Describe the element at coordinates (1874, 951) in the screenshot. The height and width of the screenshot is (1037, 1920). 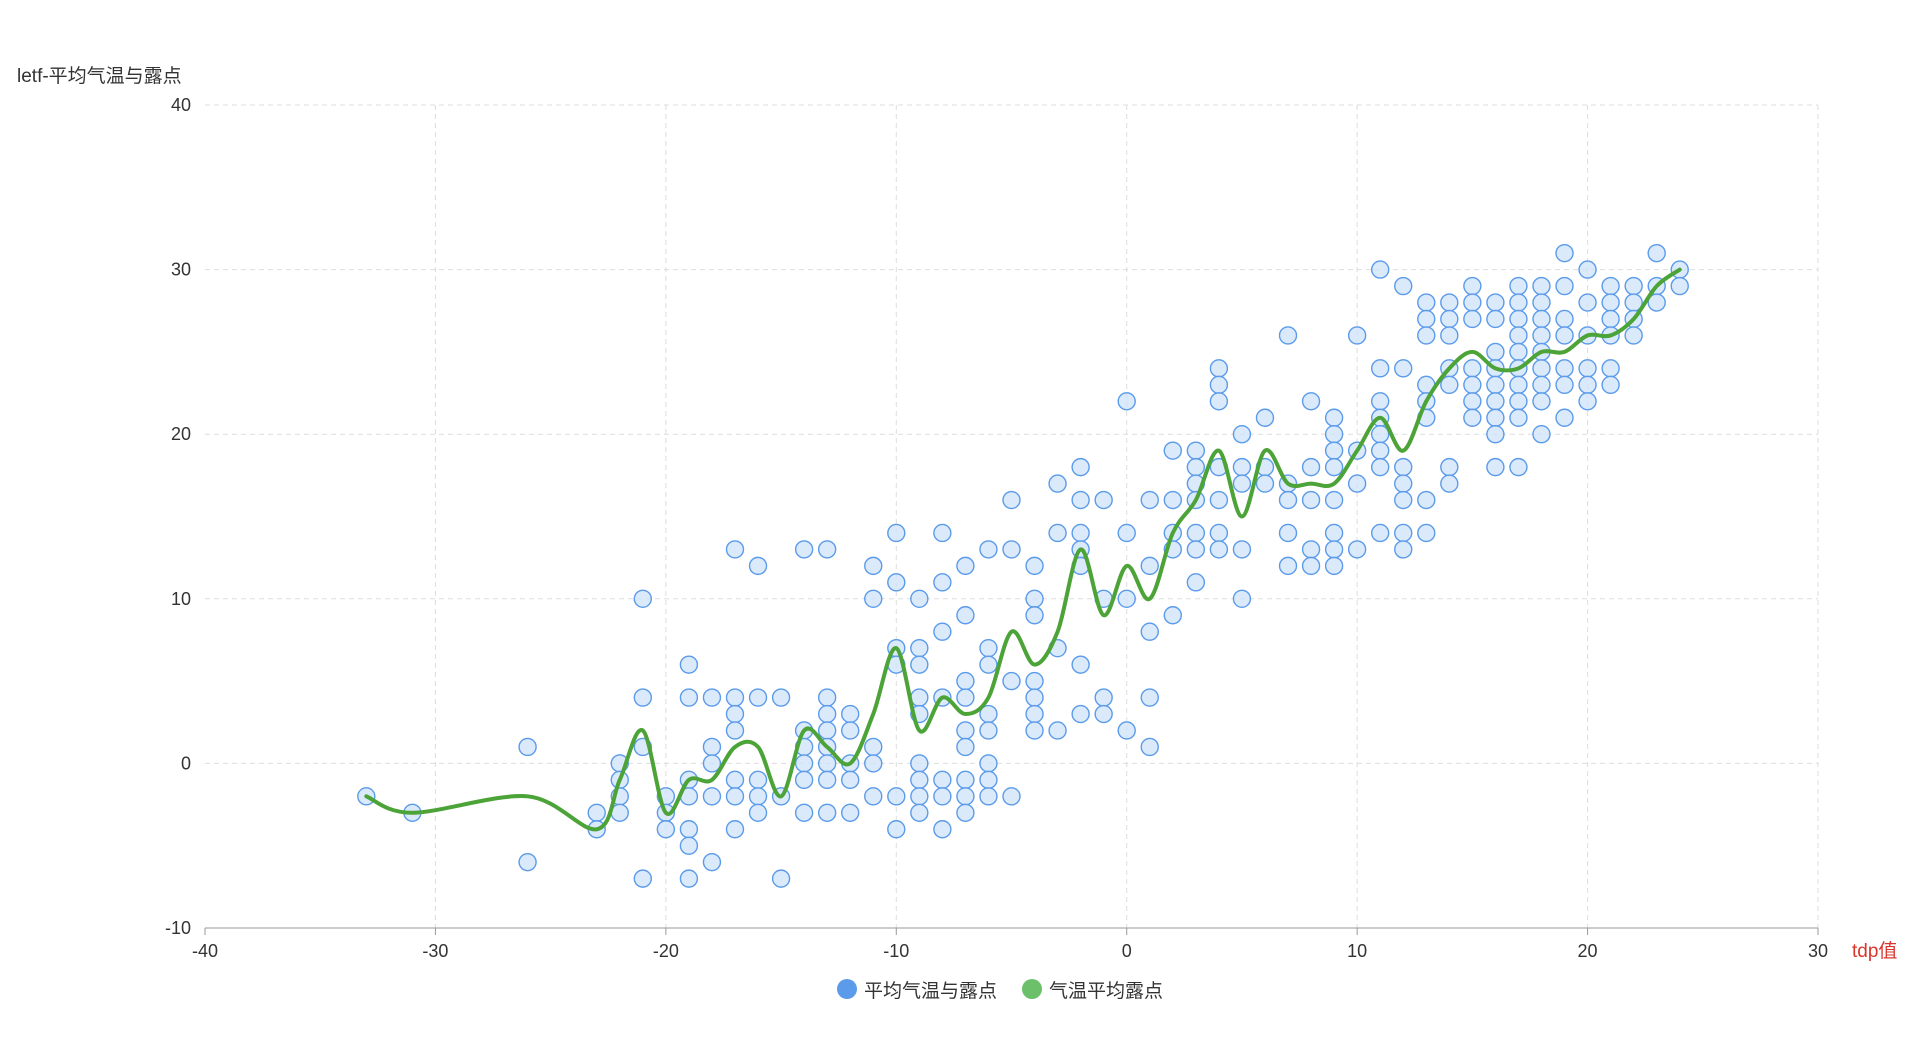
I see `x-axis-title: tdp值` at that location.